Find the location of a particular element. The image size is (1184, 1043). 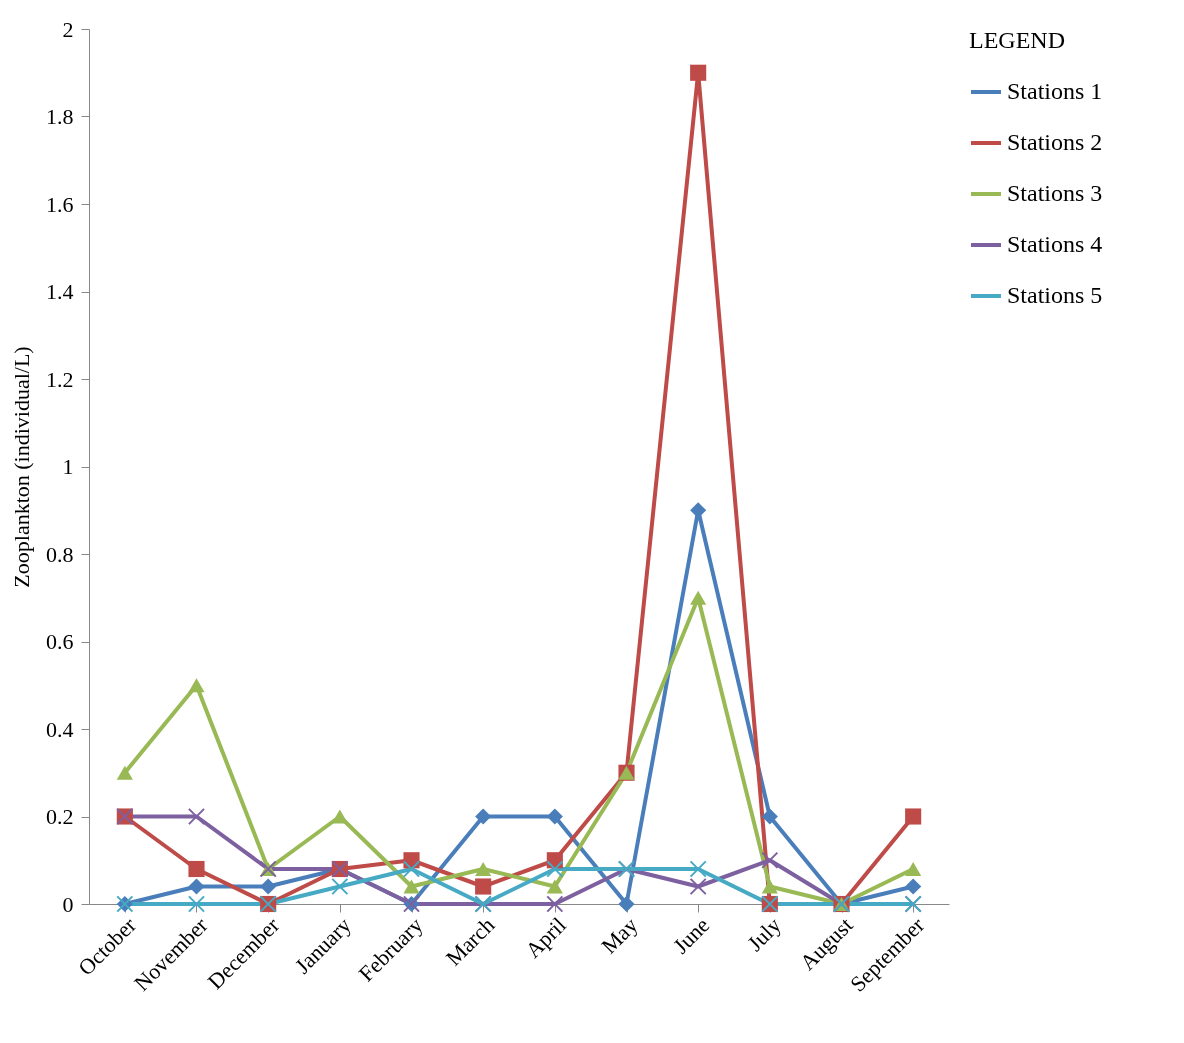

y-tick-label: 2 is located at coordinates (68, 29).